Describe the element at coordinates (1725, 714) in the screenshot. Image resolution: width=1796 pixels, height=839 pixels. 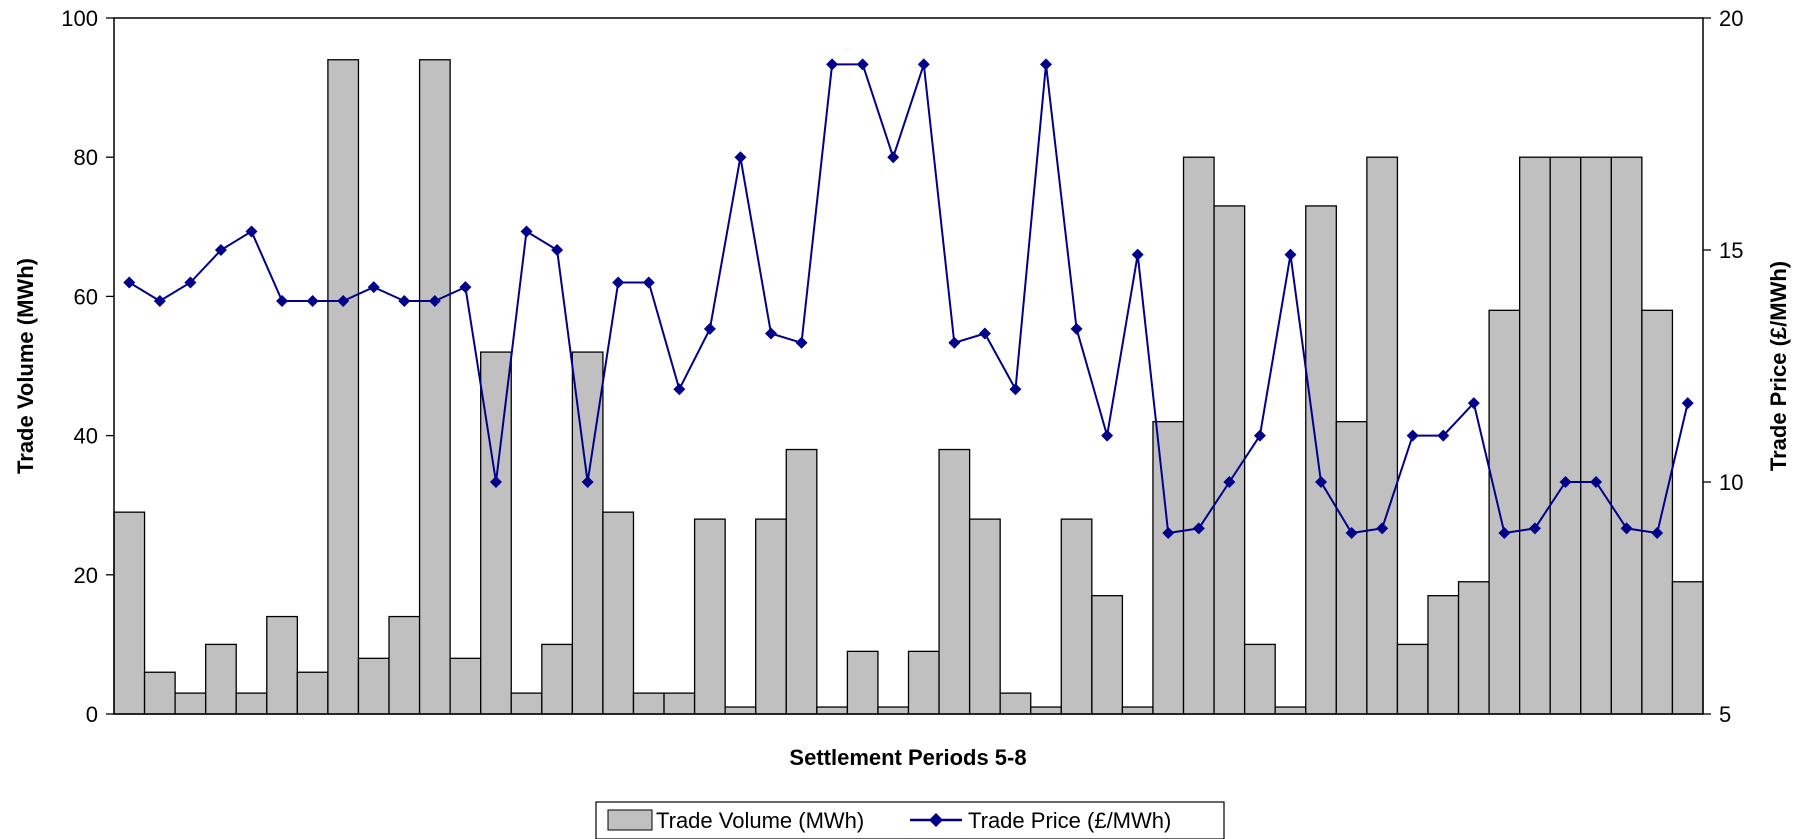
I see `right-tick-label: 5` at that location.